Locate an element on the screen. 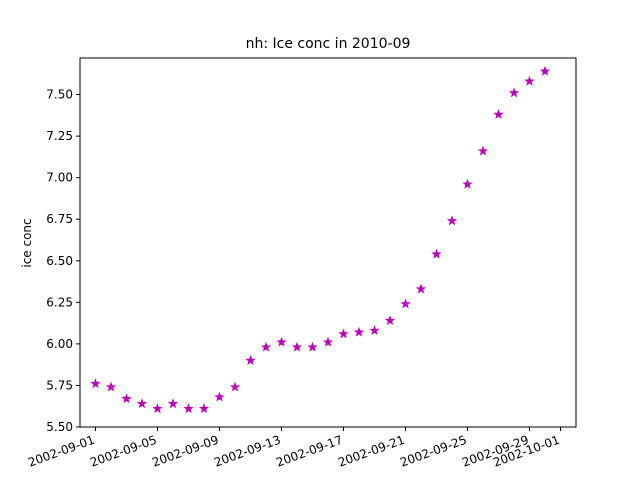  x-tick-label: 2002-09-25 is located at coordinates (433, 451).